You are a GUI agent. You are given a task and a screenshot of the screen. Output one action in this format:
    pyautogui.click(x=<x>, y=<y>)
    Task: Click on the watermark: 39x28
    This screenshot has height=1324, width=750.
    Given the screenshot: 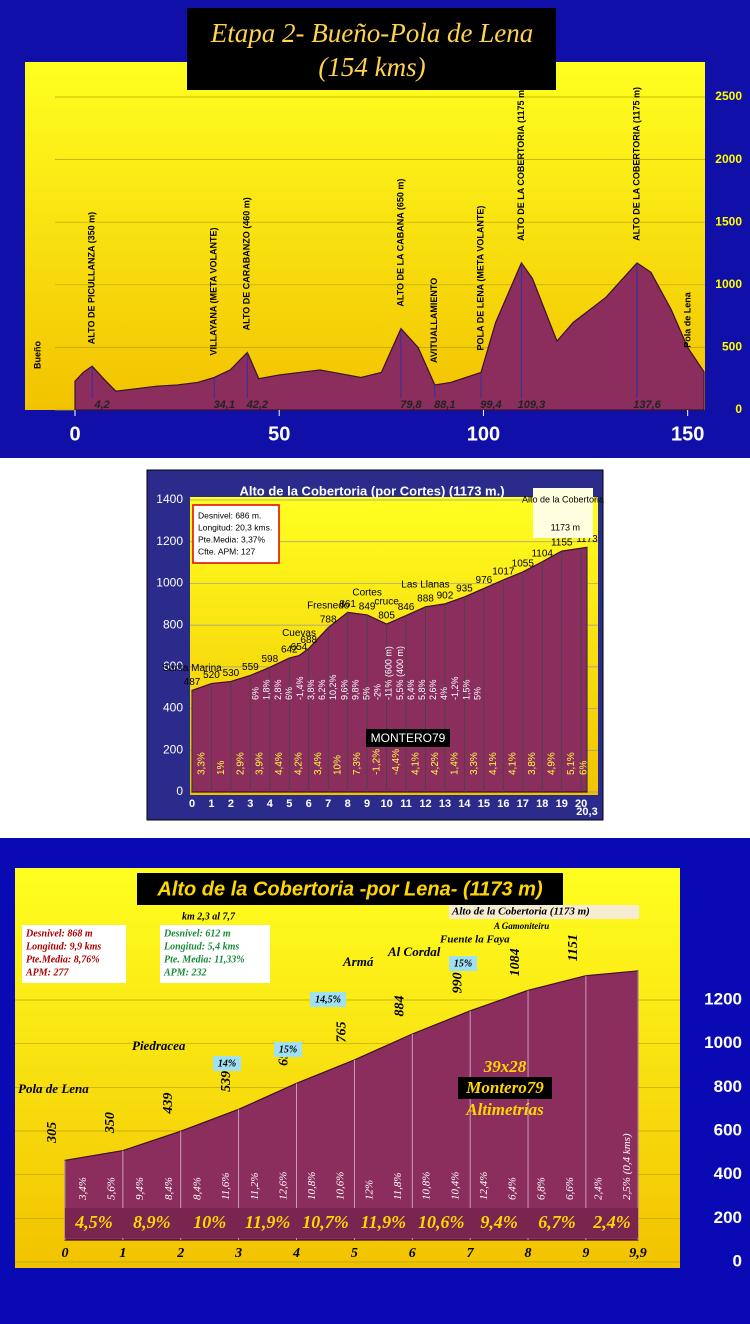 What is the action you would take?
    pyautogui.click(x=505, y=1066)
    